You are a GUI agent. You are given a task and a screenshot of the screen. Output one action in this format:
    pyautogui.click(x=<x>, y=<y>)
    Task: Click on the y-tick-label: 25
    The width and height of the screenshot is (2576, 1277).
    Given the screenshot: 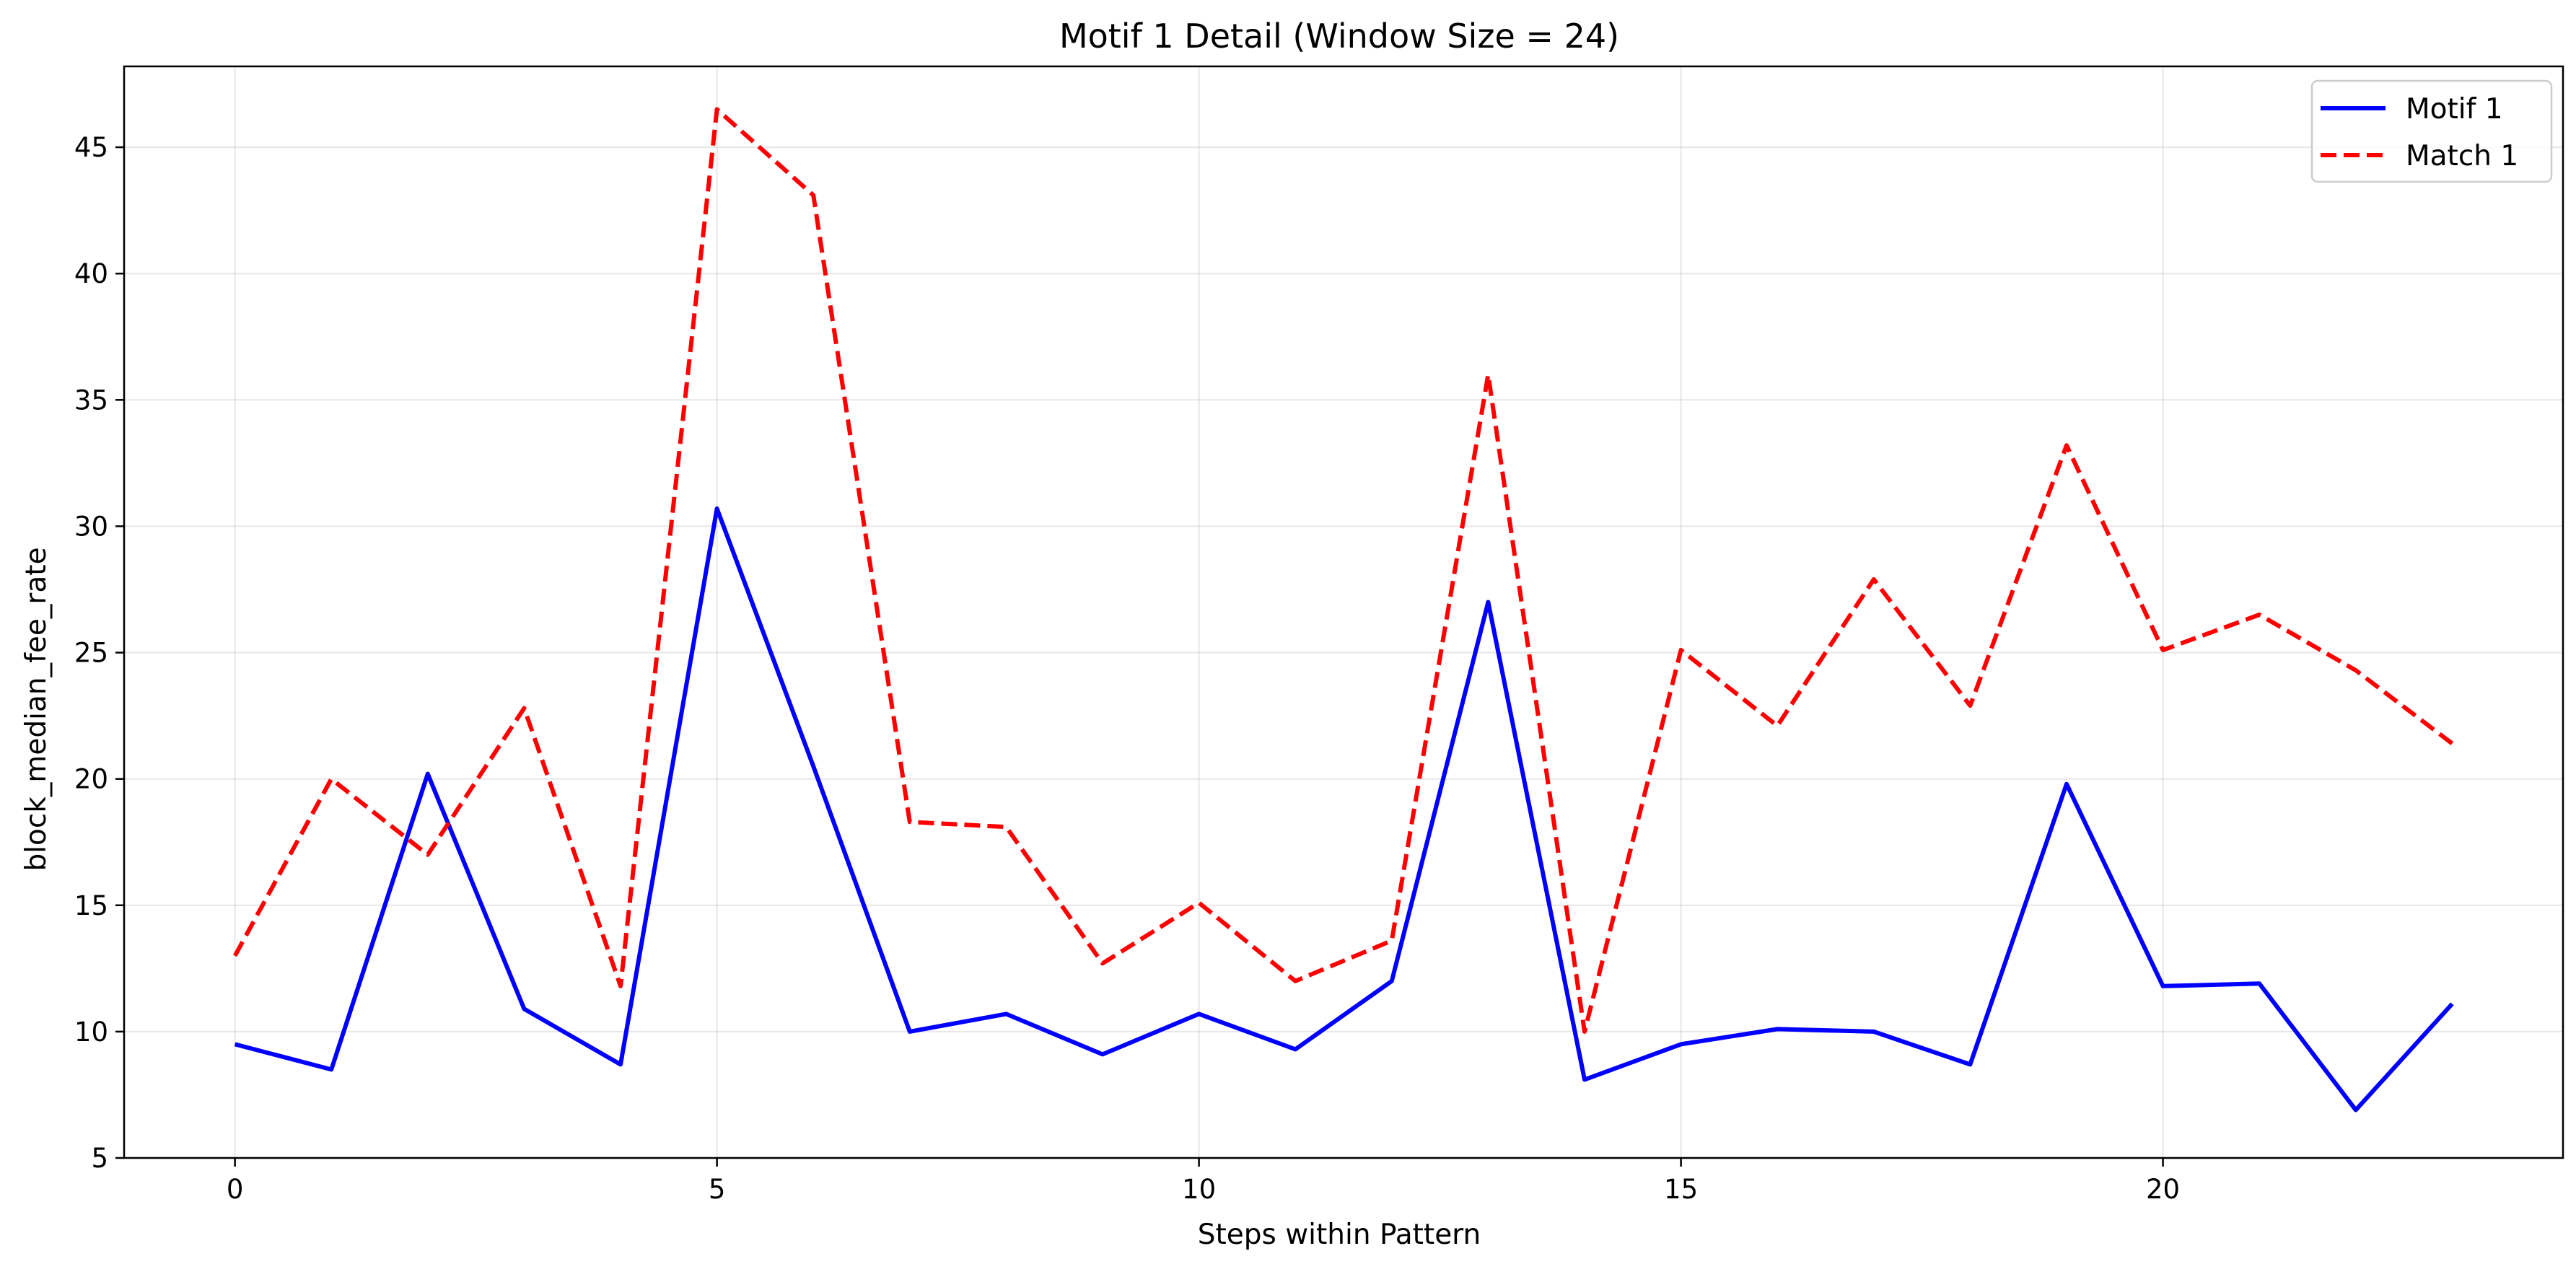 What is the action you would take?
    pyautogui.click(x=91, y=654)
    